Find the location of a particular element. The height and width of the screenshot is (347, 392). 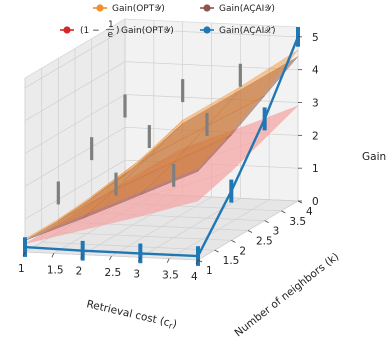

opt-surface is located at coordinates (186, 161).